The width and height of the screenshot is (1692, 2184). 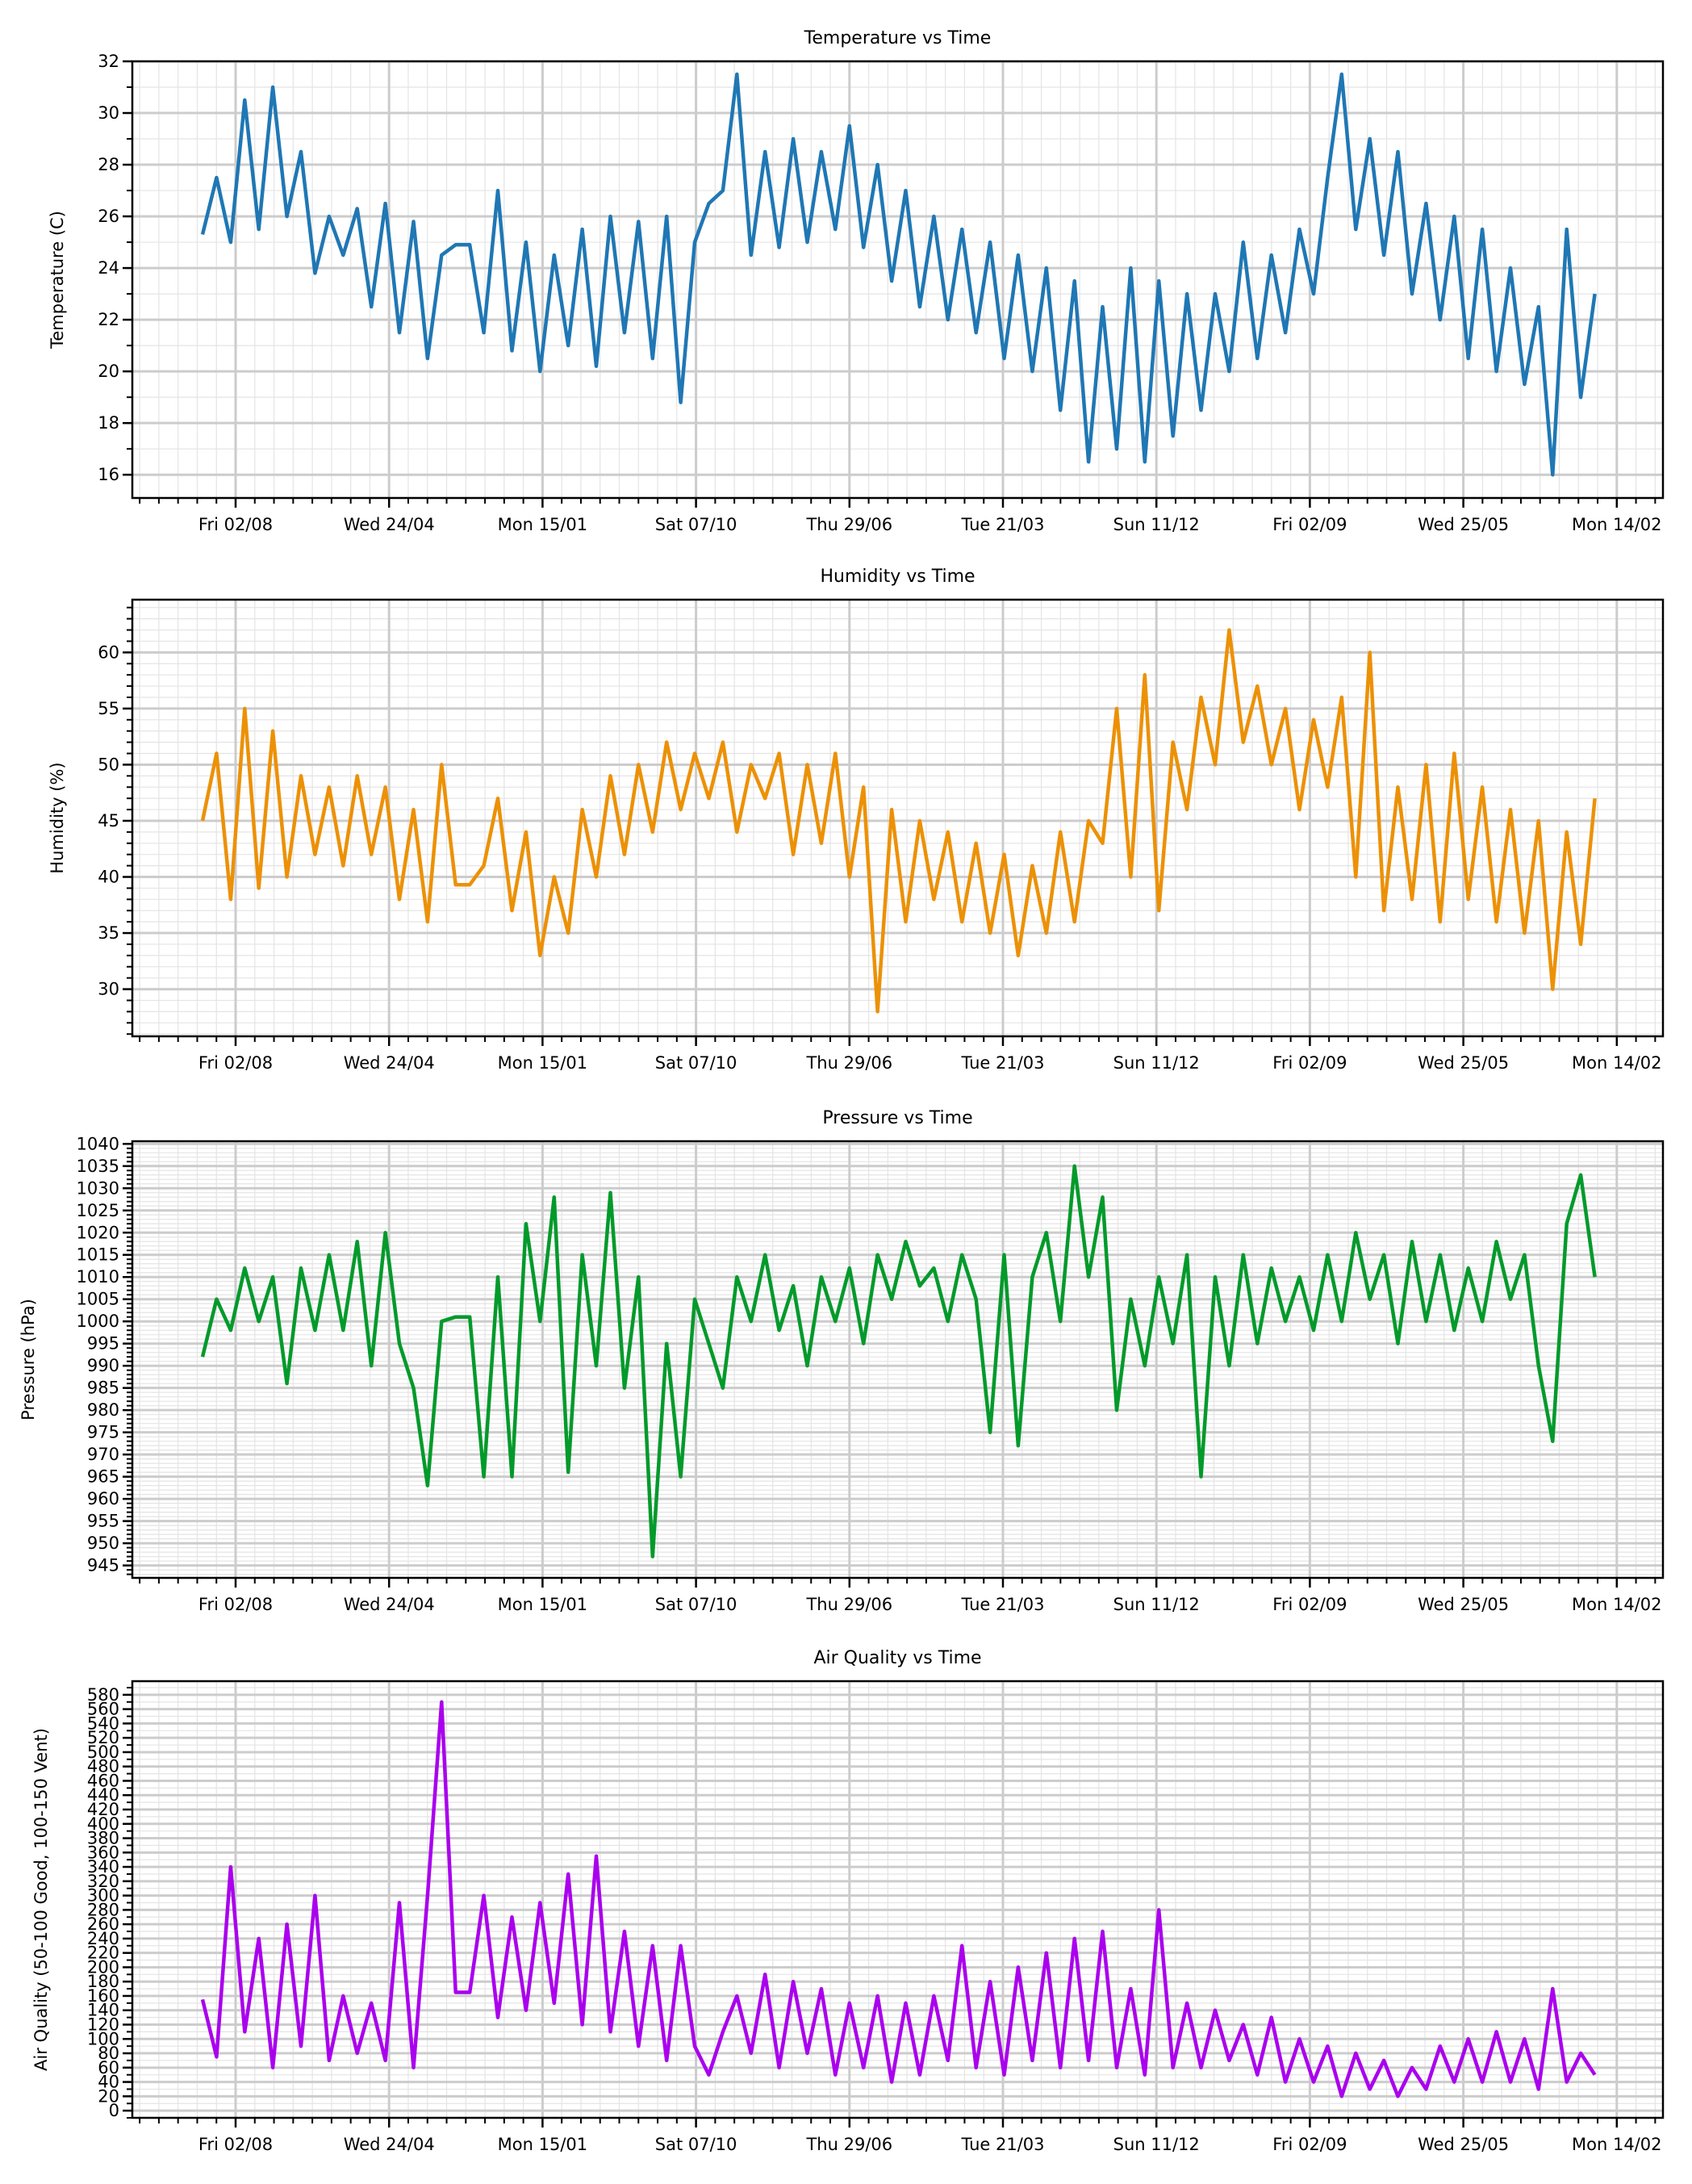 I want to click on y-tick-label: 360, so click(x=103, y=1853).